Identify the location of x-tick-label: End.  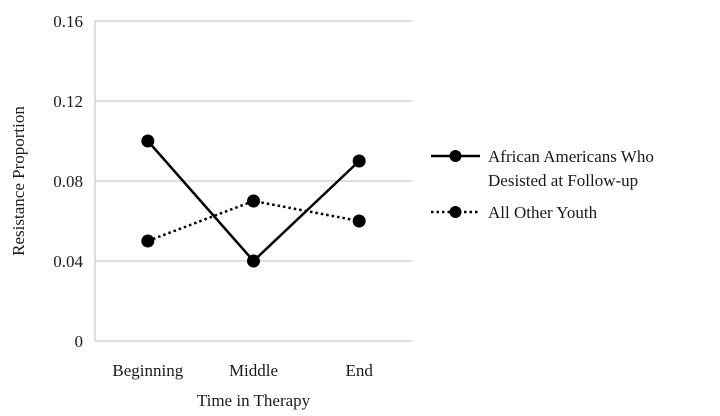
(359, 370).